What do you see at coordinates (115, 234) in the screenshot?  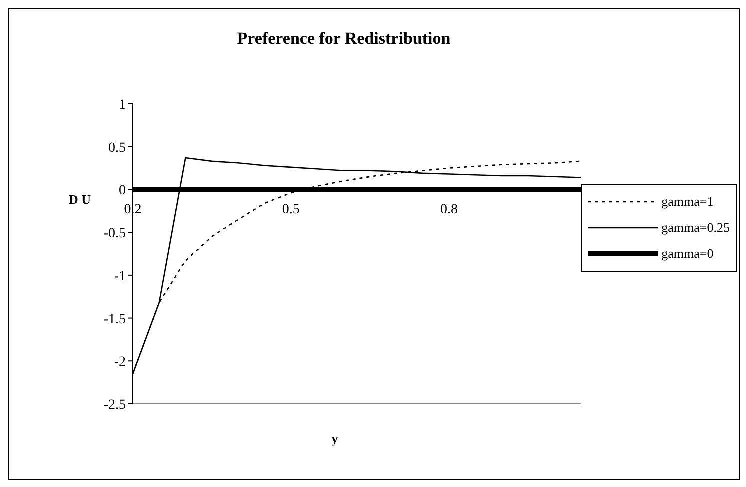 I see `y-tick-label: -0.5` at bounding box center [115, 234].